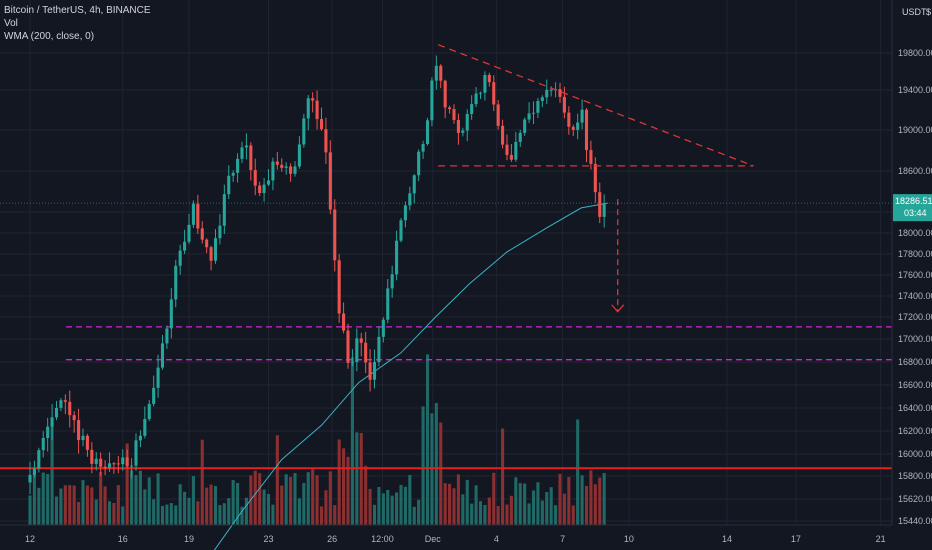 Image resolution: width=932 pixels, height=550 pixels. What do you see at coordinates (11, 23) in the screenshot?
I see `volume-legend: Vol` at bounding box center [11, 23].